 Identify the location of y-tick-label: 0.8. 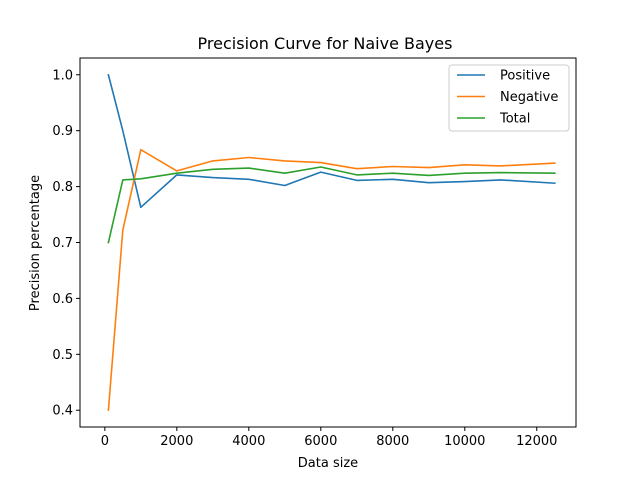
(62, 187).